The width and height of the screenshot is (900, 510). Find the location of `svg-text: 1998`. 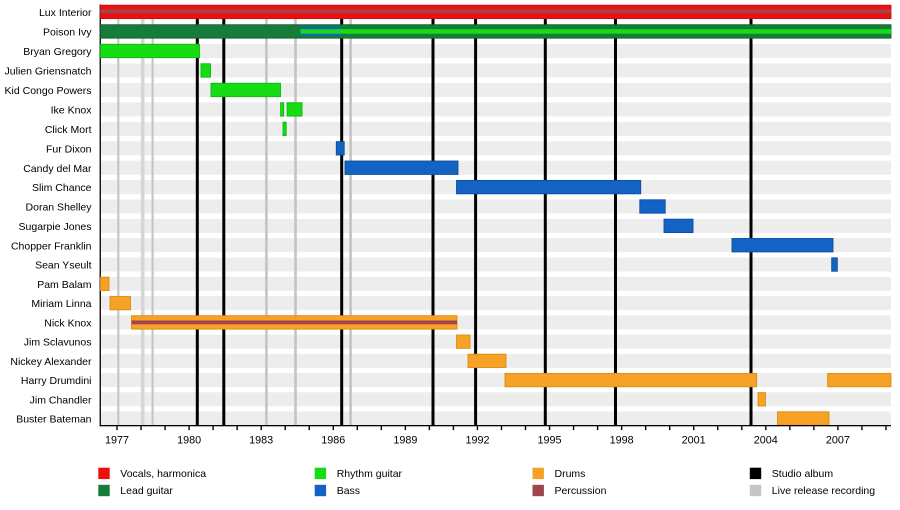

svg-text: 1998 is located at coordinates (622, 440).